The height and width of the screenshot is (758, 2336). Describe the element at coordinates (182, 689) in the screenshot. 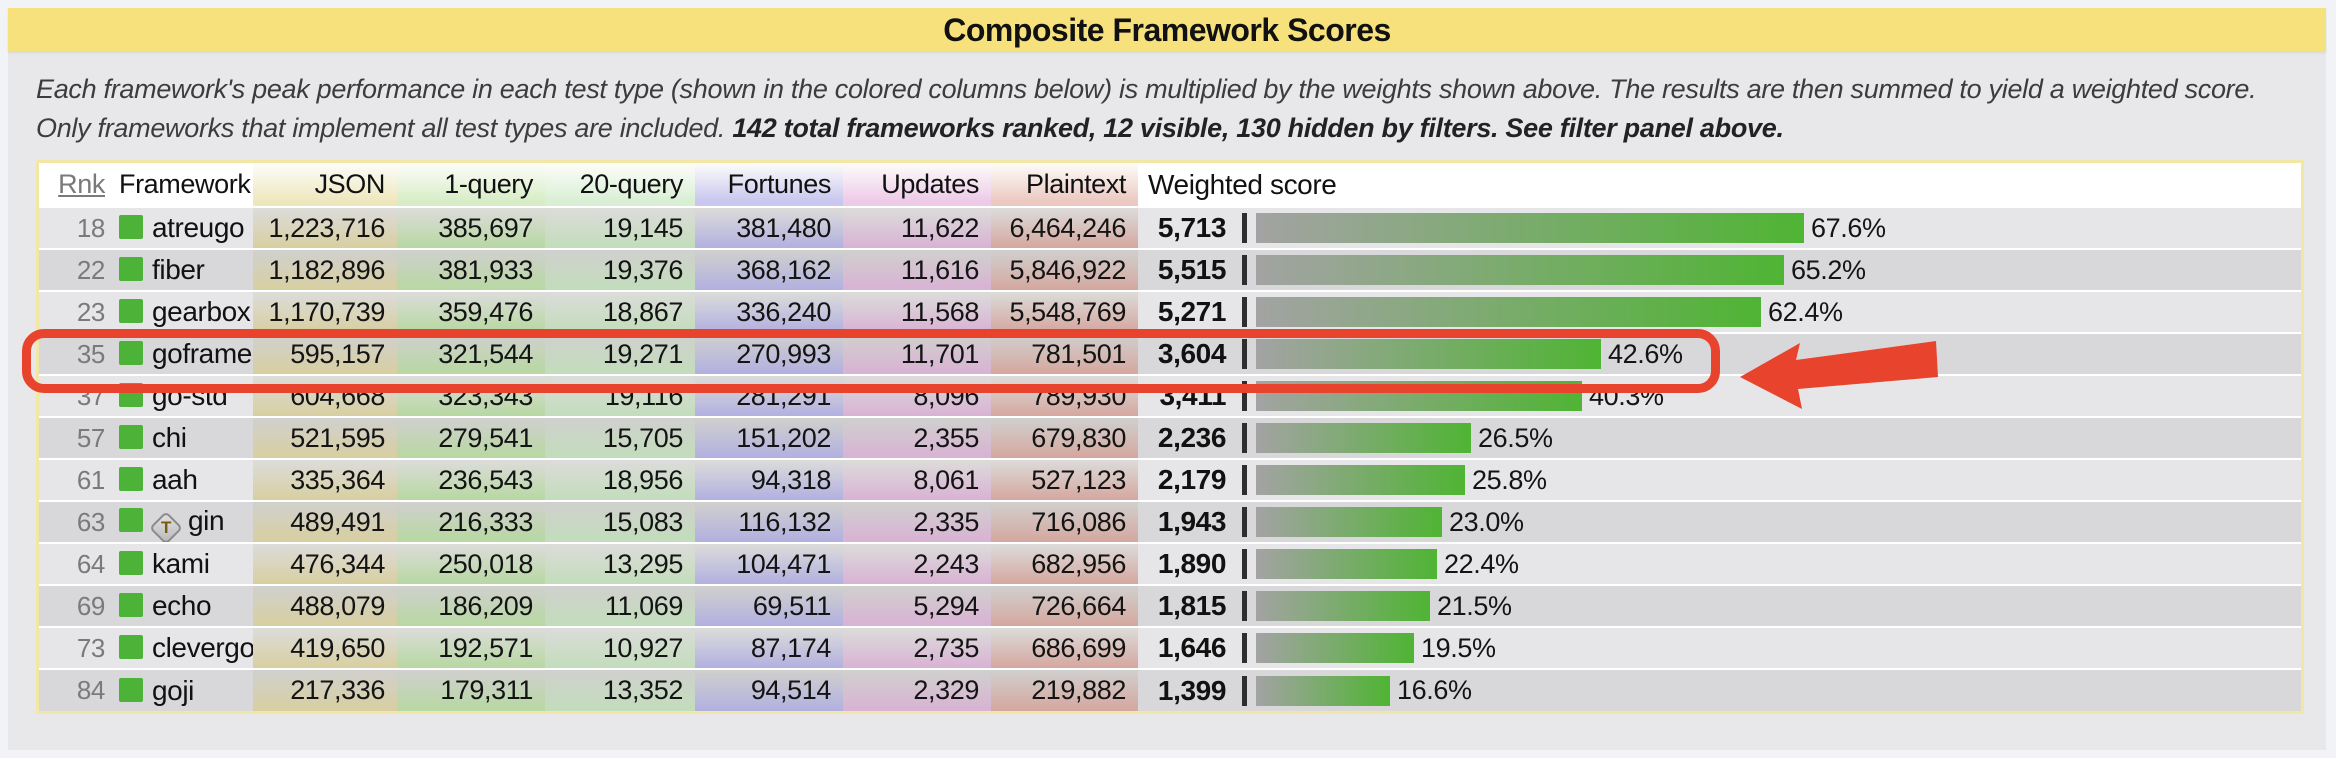

I see `framework-cell: goji` at that location.